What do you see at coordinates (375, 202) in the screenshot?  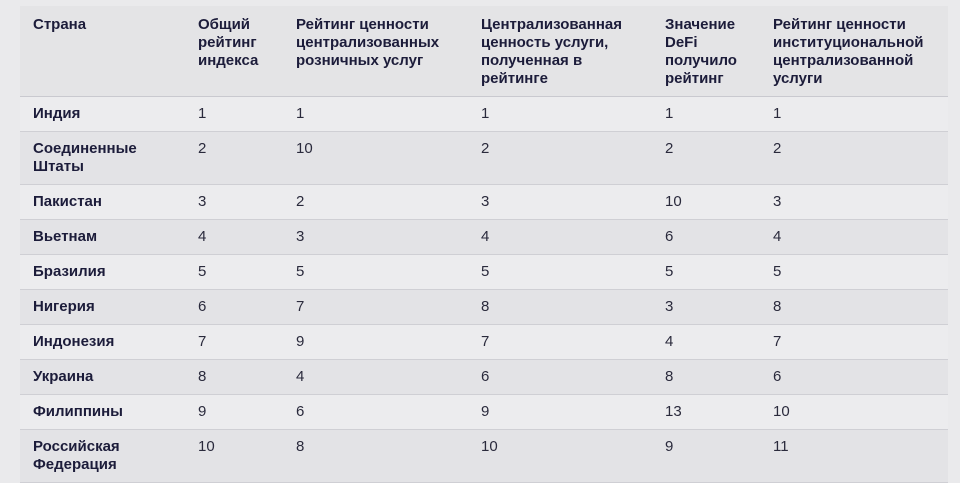 I see `retail-rank-cell: 2` at bounding box center [375, 202].